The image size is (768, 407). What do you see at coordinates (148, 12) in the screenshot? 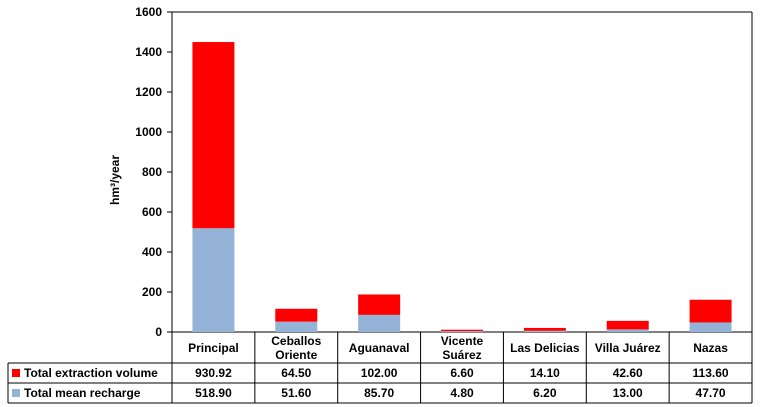
I see `y-tick-label: 1600` at bounding box center [148, 12].